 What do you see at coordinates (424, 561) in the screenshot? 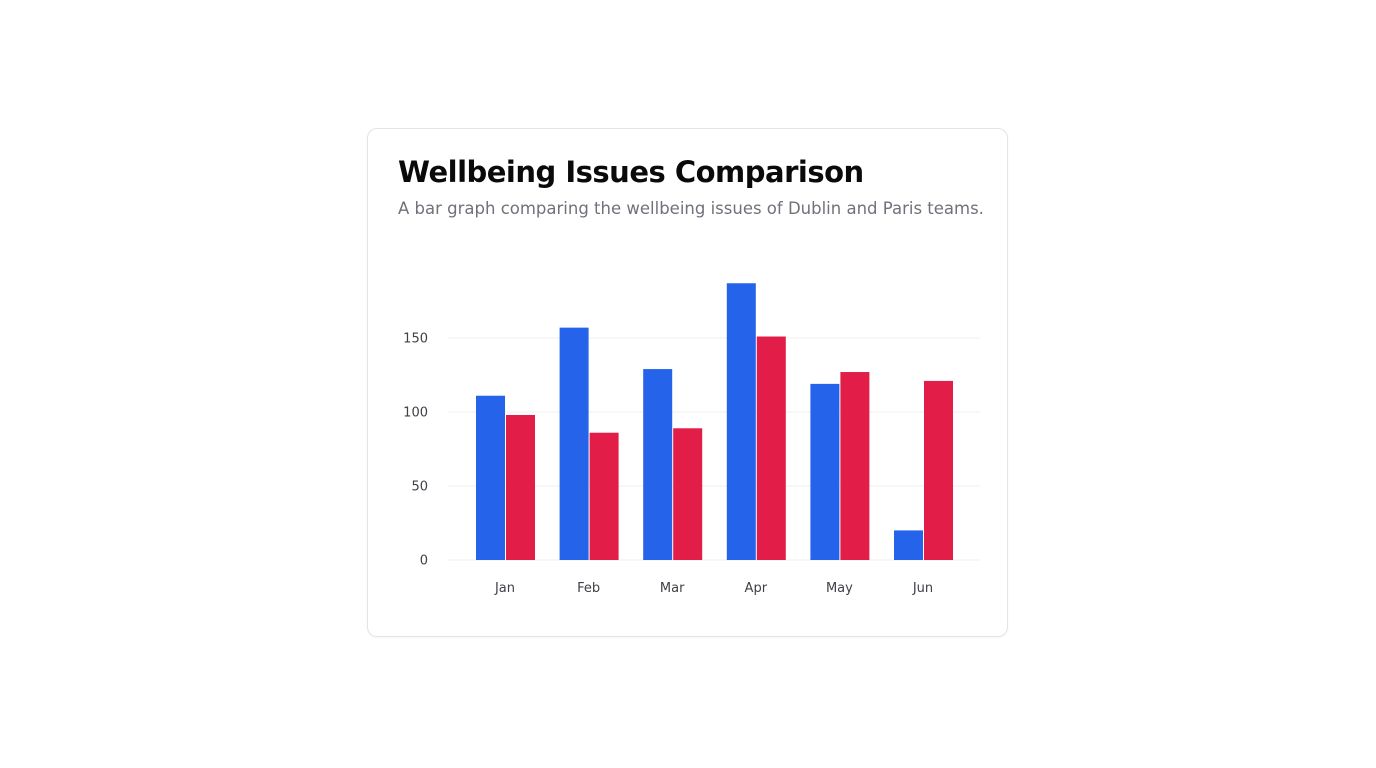
I see `y-tick-label: 0` at bounding box center [424, 561].